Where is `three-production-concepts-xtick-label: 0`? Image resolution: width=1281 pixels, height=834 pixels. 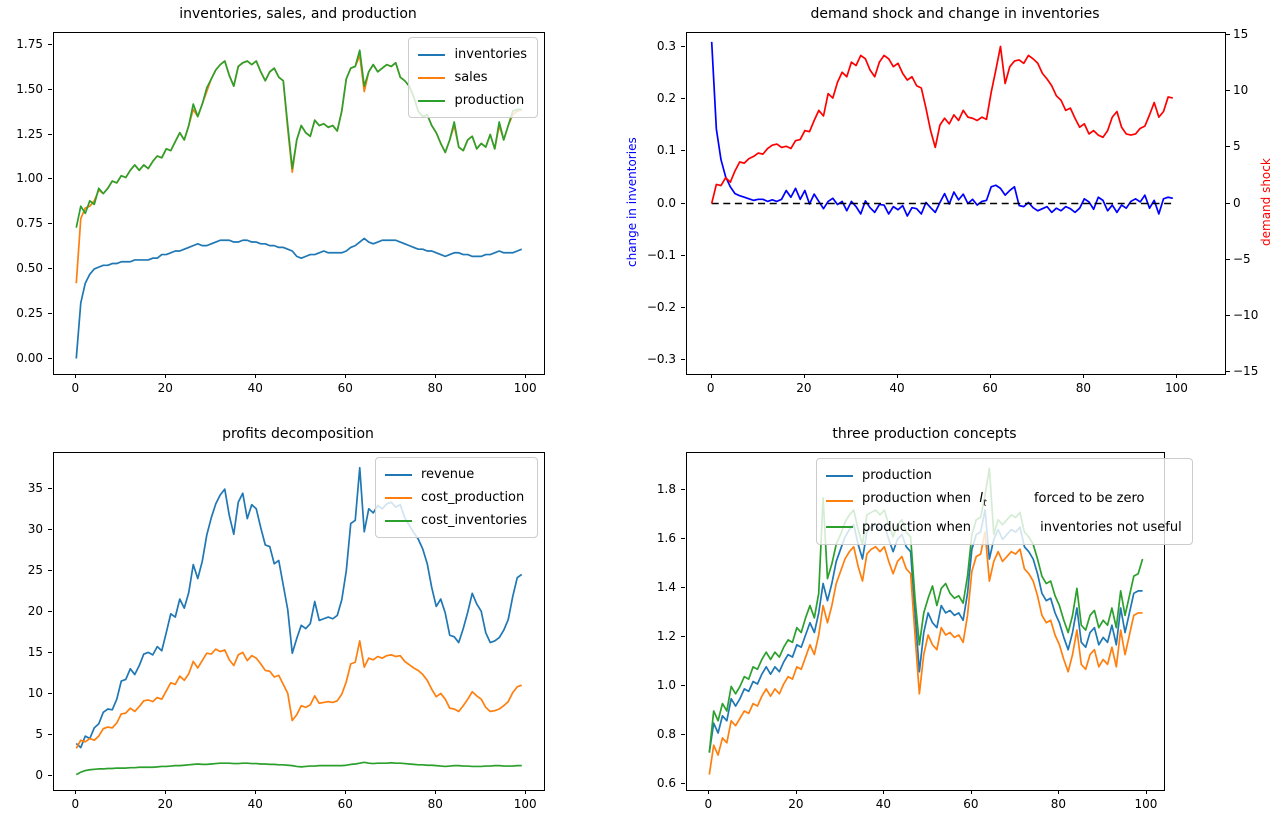 three-production-concepts-xtick-label: 0 is located at coordinates (708, 804).